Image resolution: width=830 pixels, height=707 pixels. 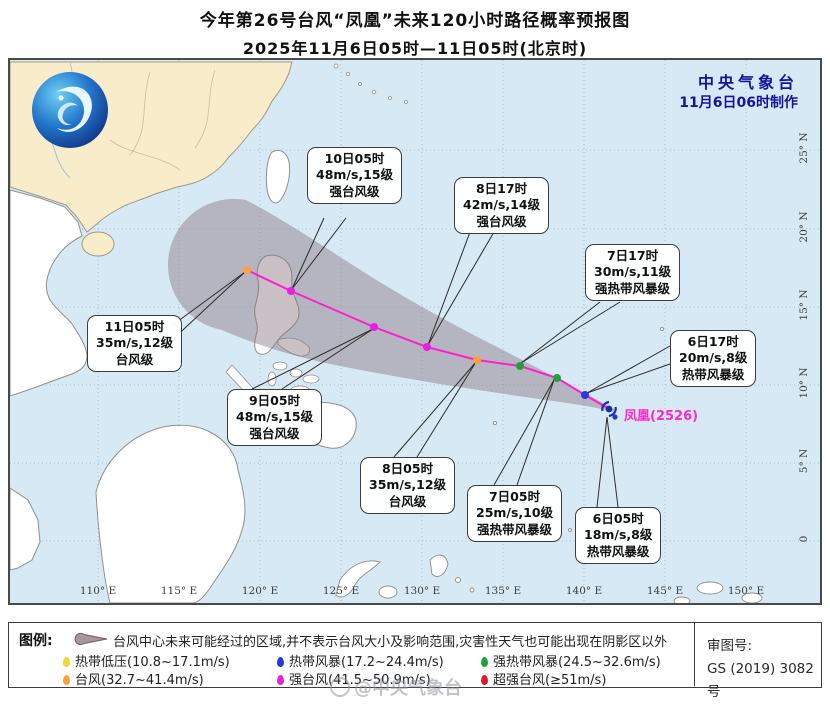 I want to click on cma-logo, so click(x=70, y=110).